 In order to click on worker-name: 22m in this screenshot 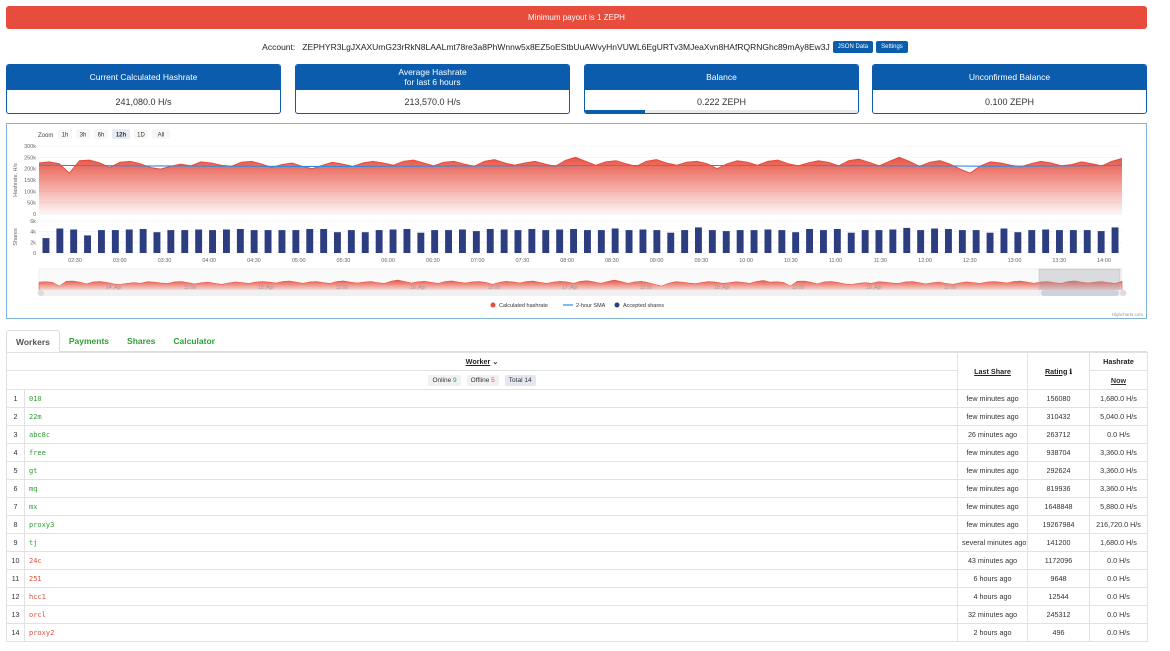, I will do `click(491, 416)`.